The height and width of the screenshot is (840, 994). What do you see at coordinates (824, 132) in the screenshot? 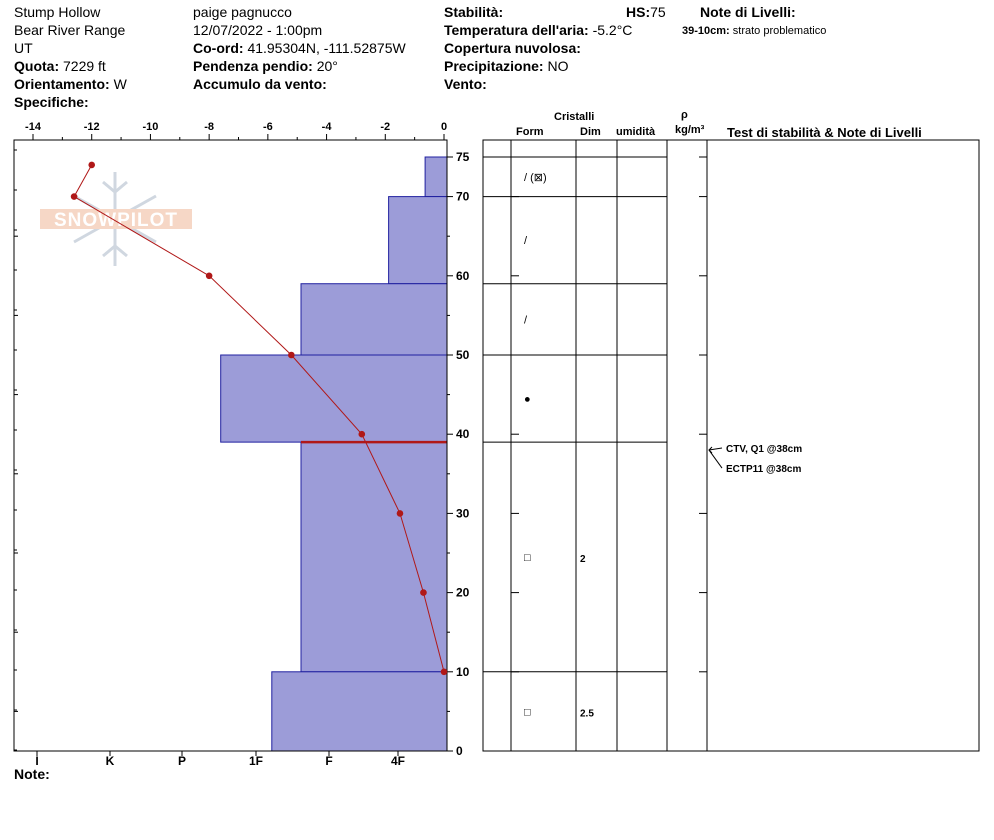
I see `tests-notes-header: Test di stabilità & Note di Livelli` at bounding box center [824, 132].